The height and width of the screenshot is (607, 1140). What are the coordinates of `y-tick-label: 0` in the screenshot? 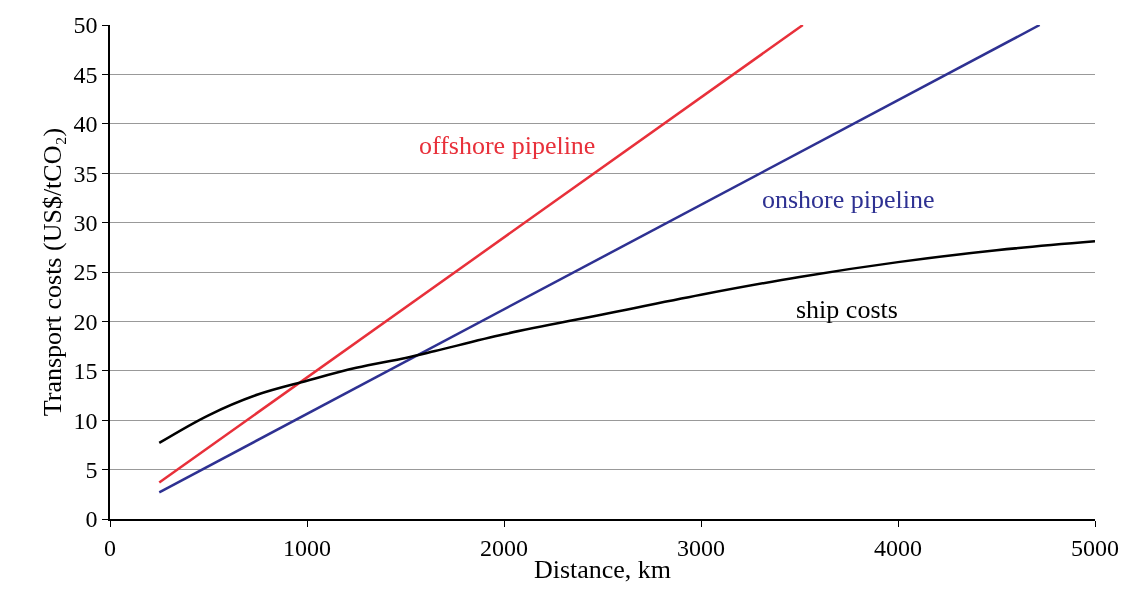 It's located at (91, 519).